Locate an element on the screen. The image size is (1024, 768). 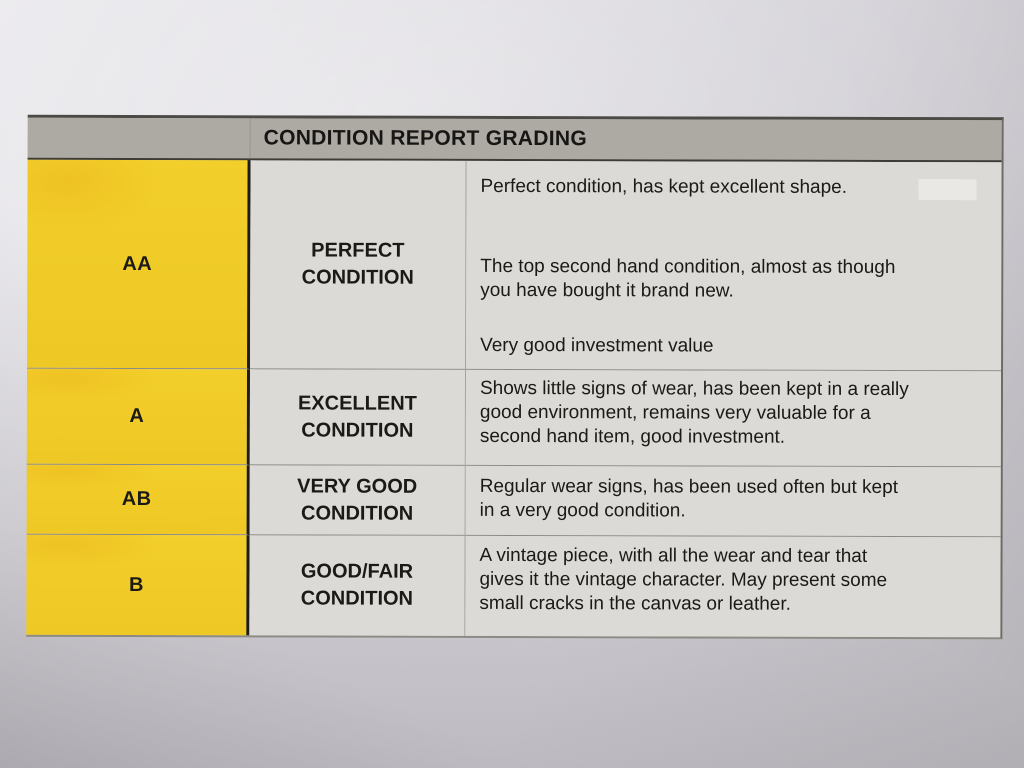
grade-cell-b: B is located at coordinates (138, 585).